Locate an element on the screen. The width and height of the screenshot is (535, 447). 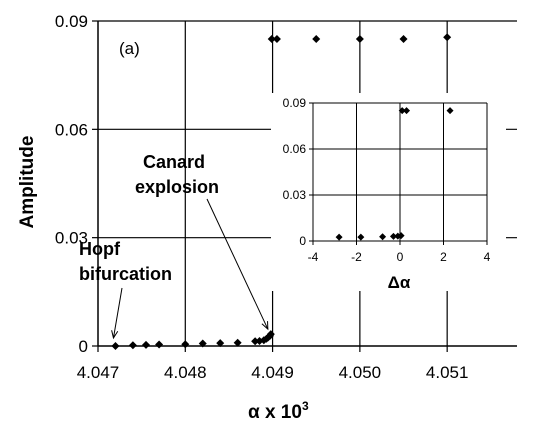
x-axis-title: α x 103 is located at coordinates (278, 411).